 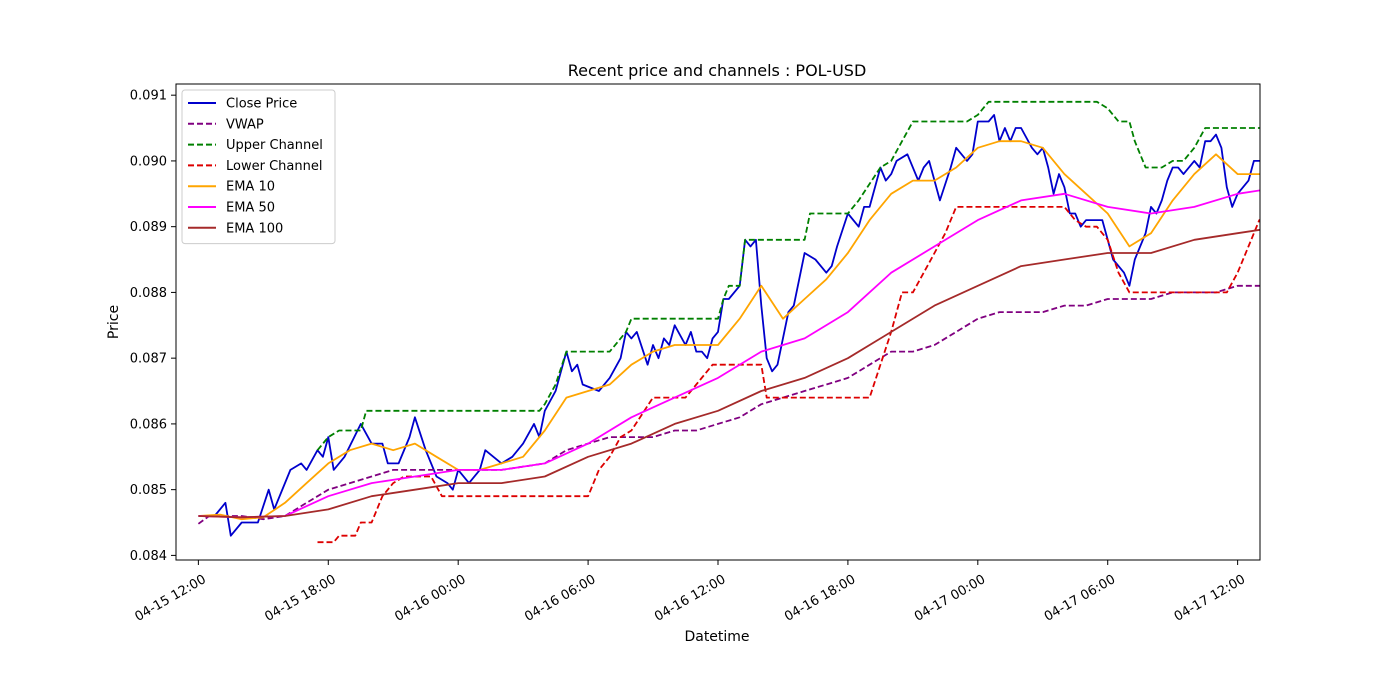 I want to click on legend-label: EMA 10, so click(x=250, y=187).